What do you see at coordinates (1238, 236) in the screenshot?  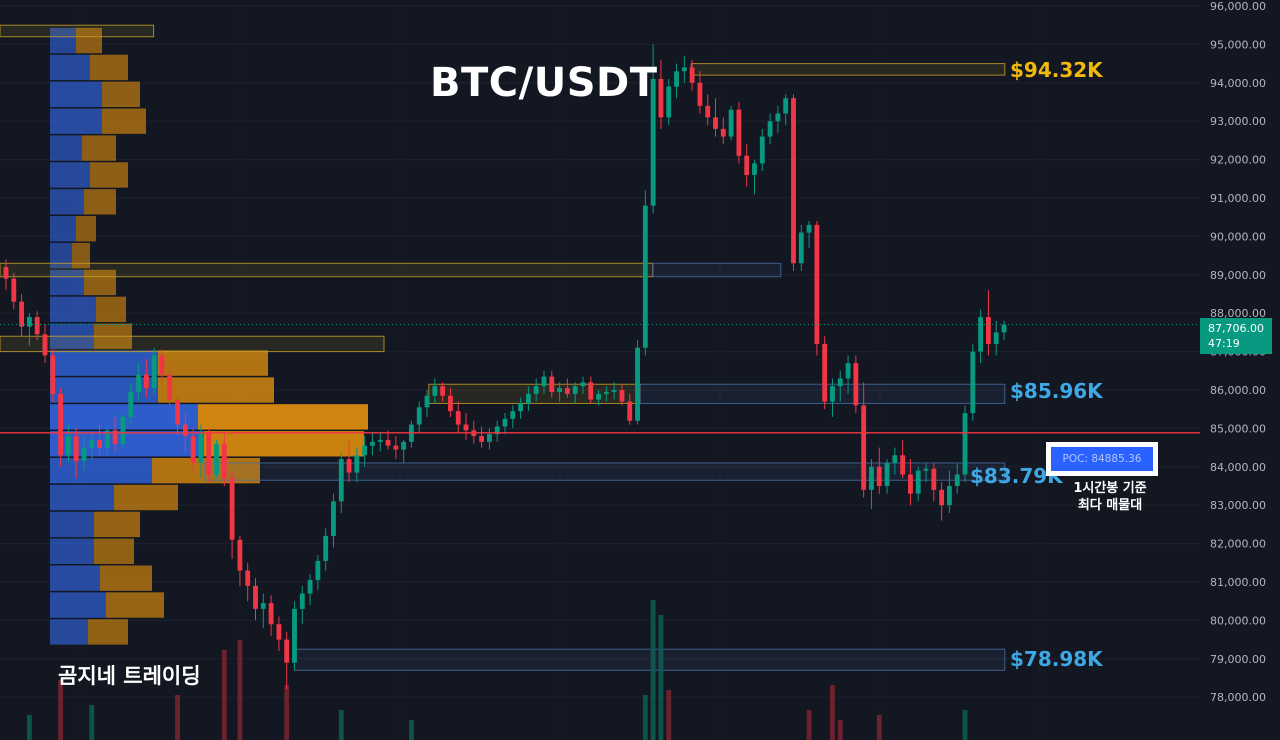 I see `axis-tick-label: 90,000.00` at bounding box center [1238, 236].